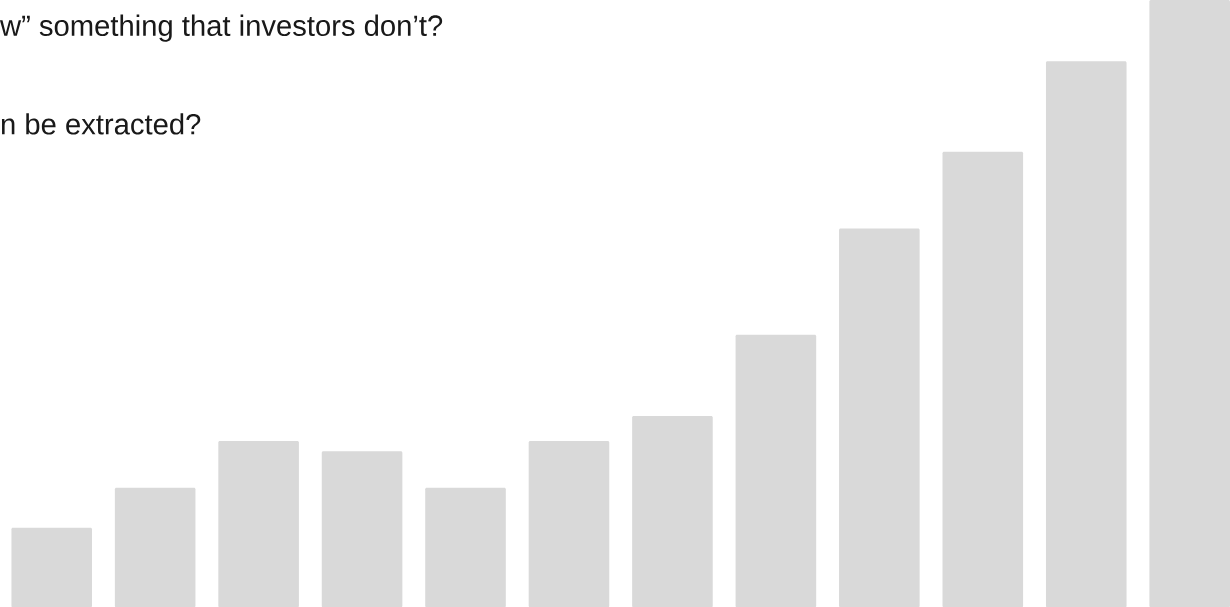 The height and width of the screenshot is (607, 1230). What do you see at coordinates (221, 28) in the screenshot?
I see `annotation: w” something that investors don’t?` at bounding box center [221, 28].